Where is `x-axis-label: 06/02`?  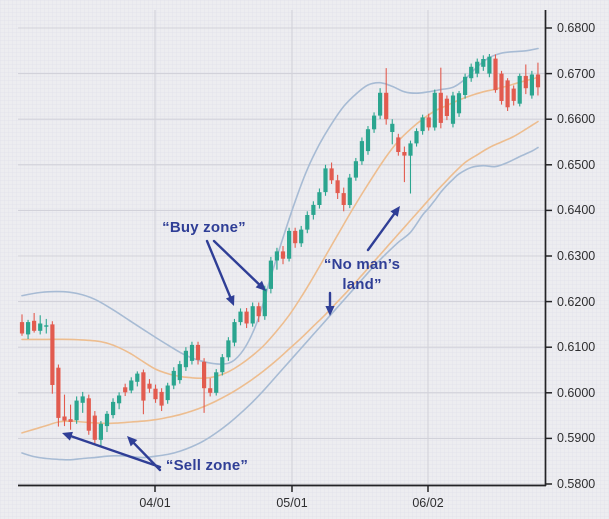
x-axis-label: 06/02 is located at coordinates (428, 503).